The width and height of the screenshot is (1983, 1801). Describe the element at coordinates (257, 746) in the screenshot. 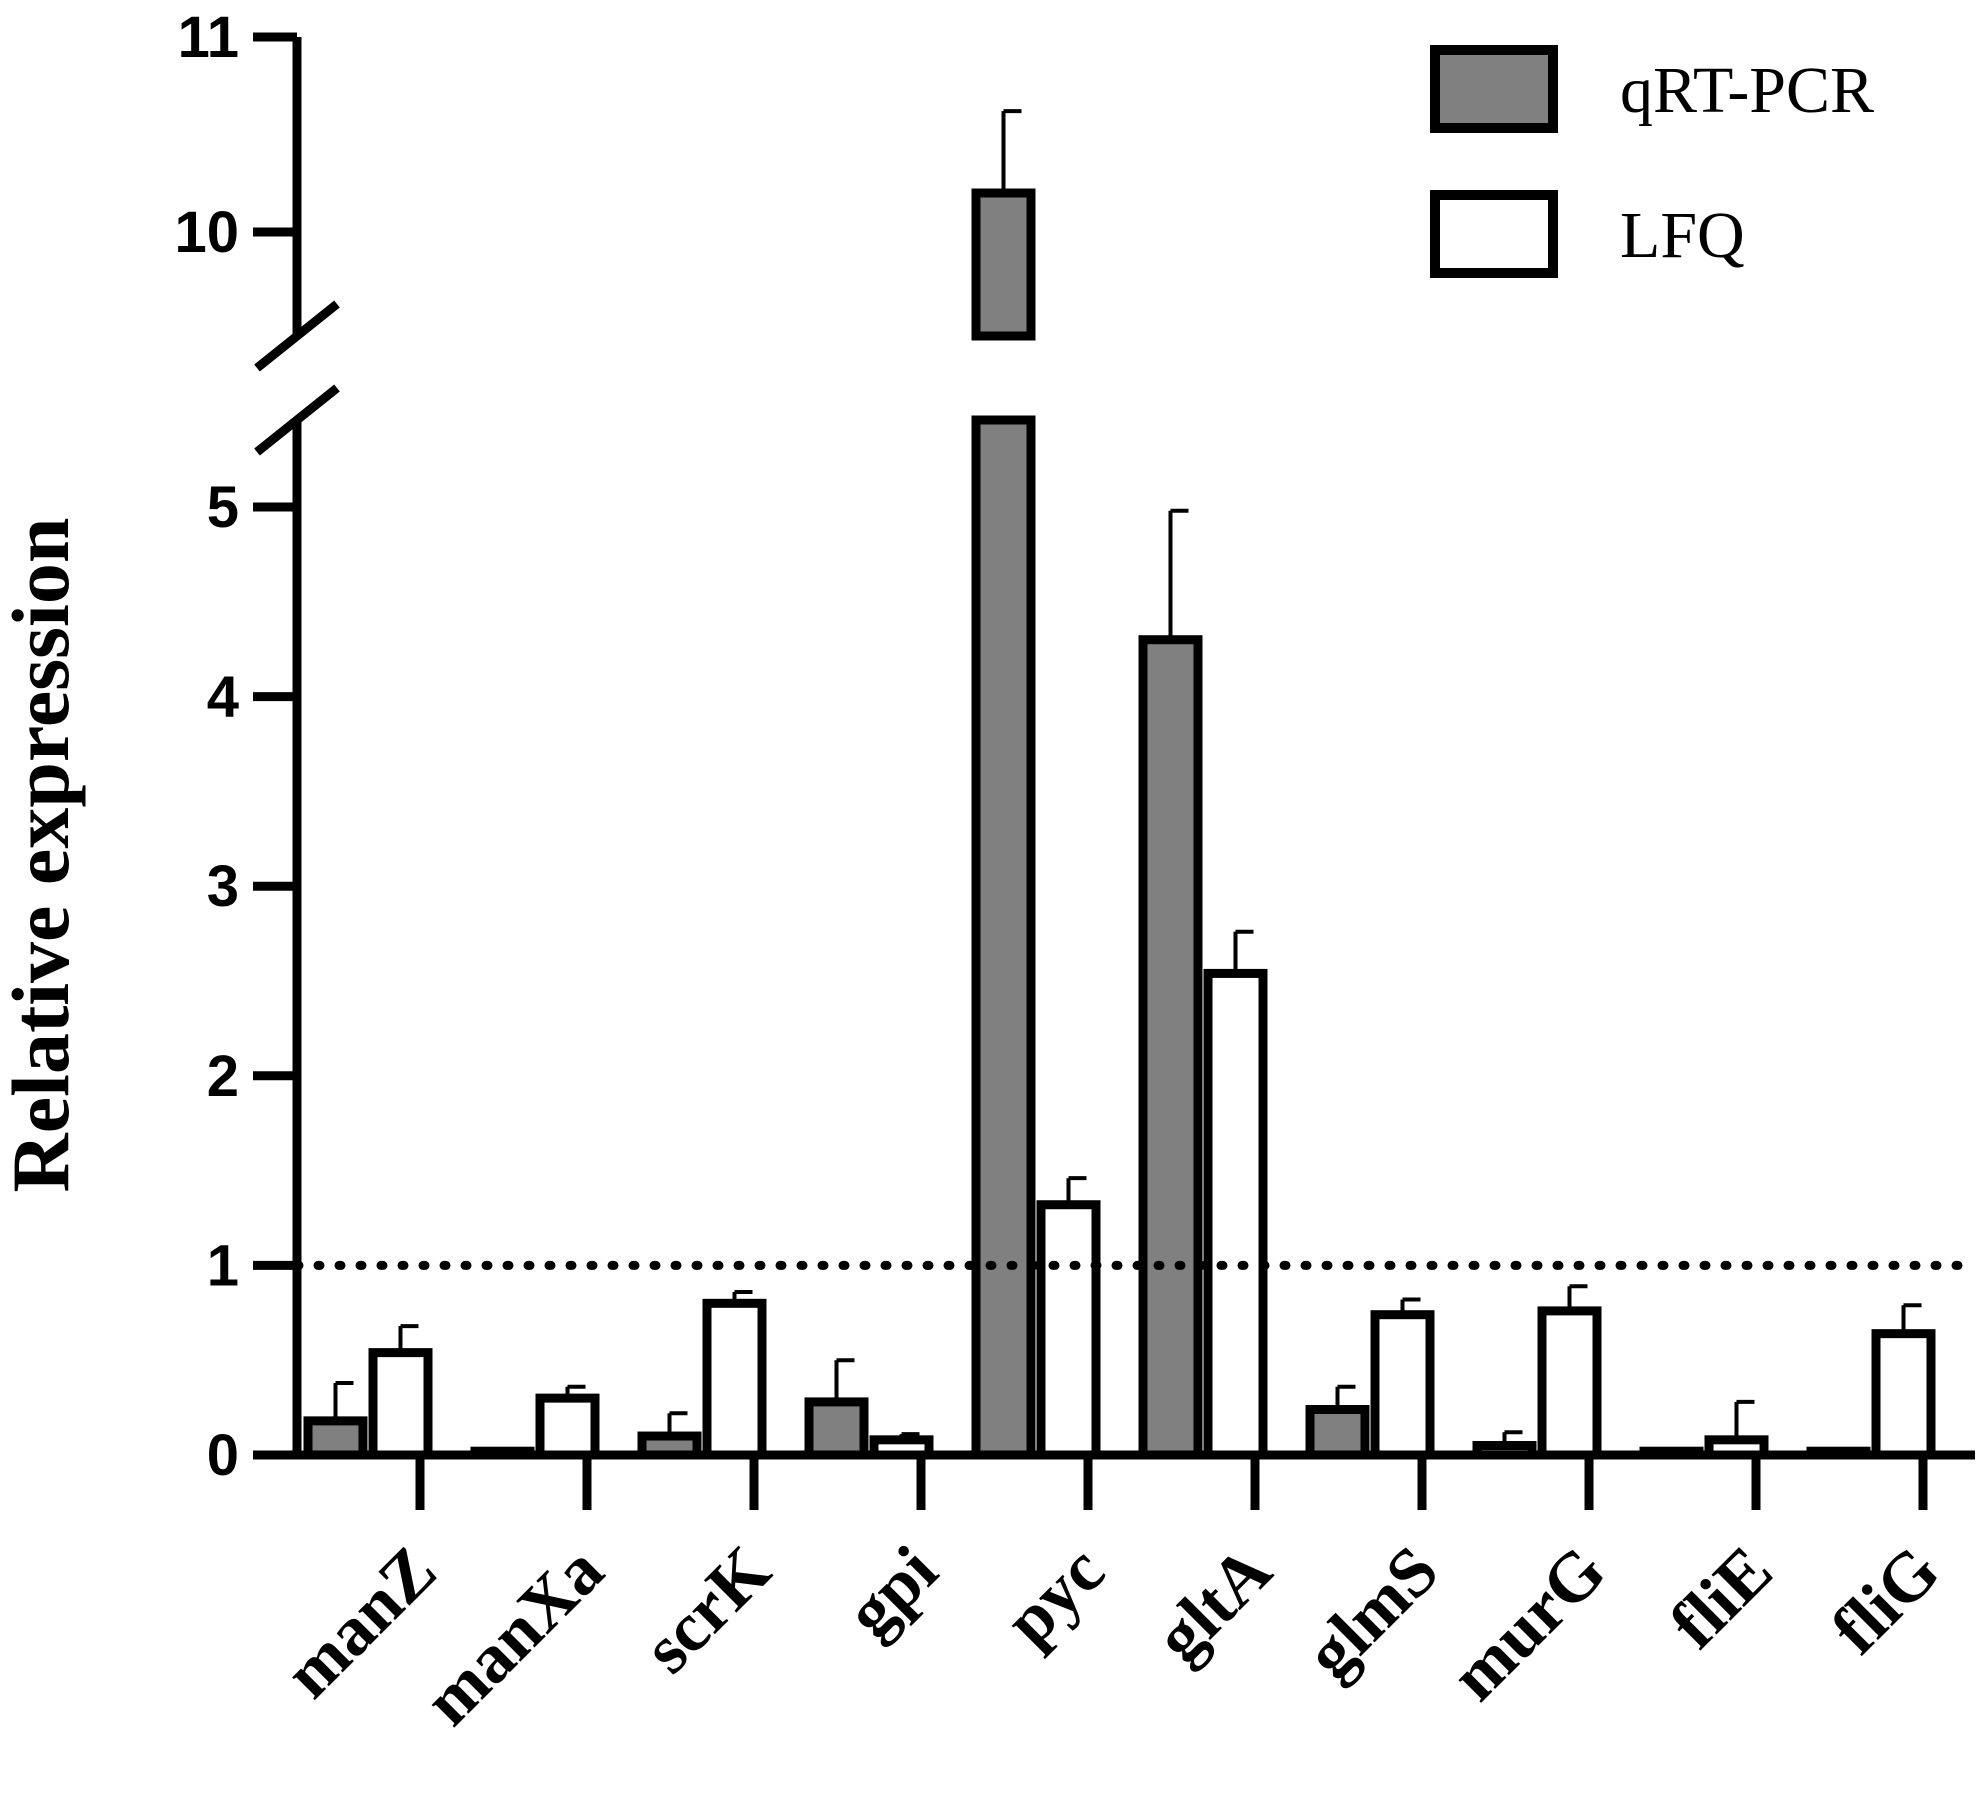

I see `y-axis: 0 1 2 3 4 5 10 11` at that location.